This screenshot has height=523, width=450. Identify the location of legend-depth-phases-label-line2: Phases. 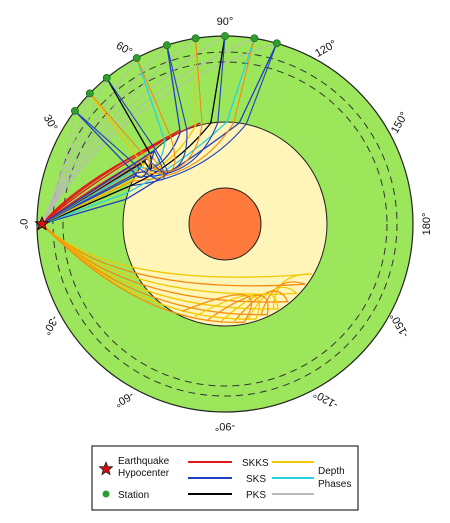
(334, 484).